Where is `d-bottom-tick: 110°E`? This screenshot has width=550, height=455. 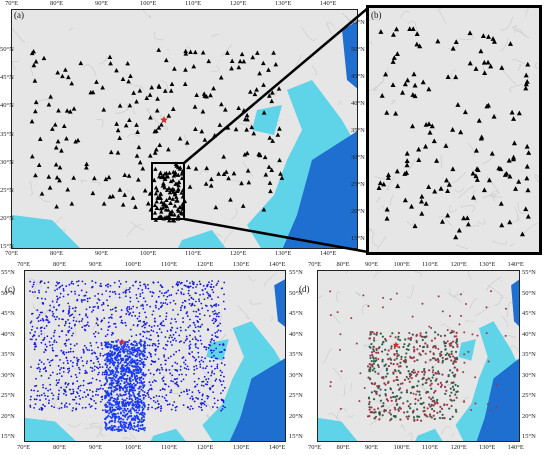 d-bottom-tick: 110°E is located at coordinates (430, 447).